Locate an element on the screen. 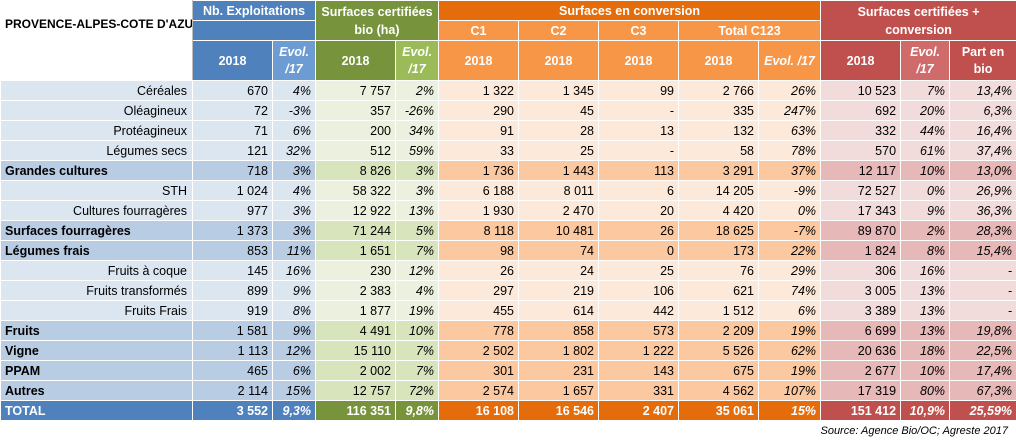 The width and height of the screenshot is (1016, 441). table-cell: 26 is located at coordinates (638, 230).